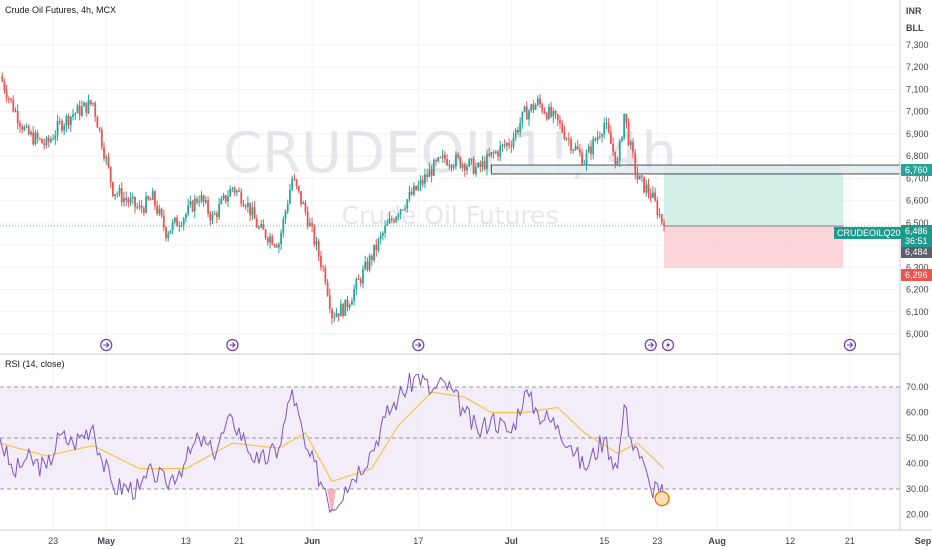 Image resolution: width=932 pixels, height=550 pixels. What do you see at coordinates (332, 436) in the screenshot?
I see `rsi-moving-average-line` at bounding box center [332, 436].